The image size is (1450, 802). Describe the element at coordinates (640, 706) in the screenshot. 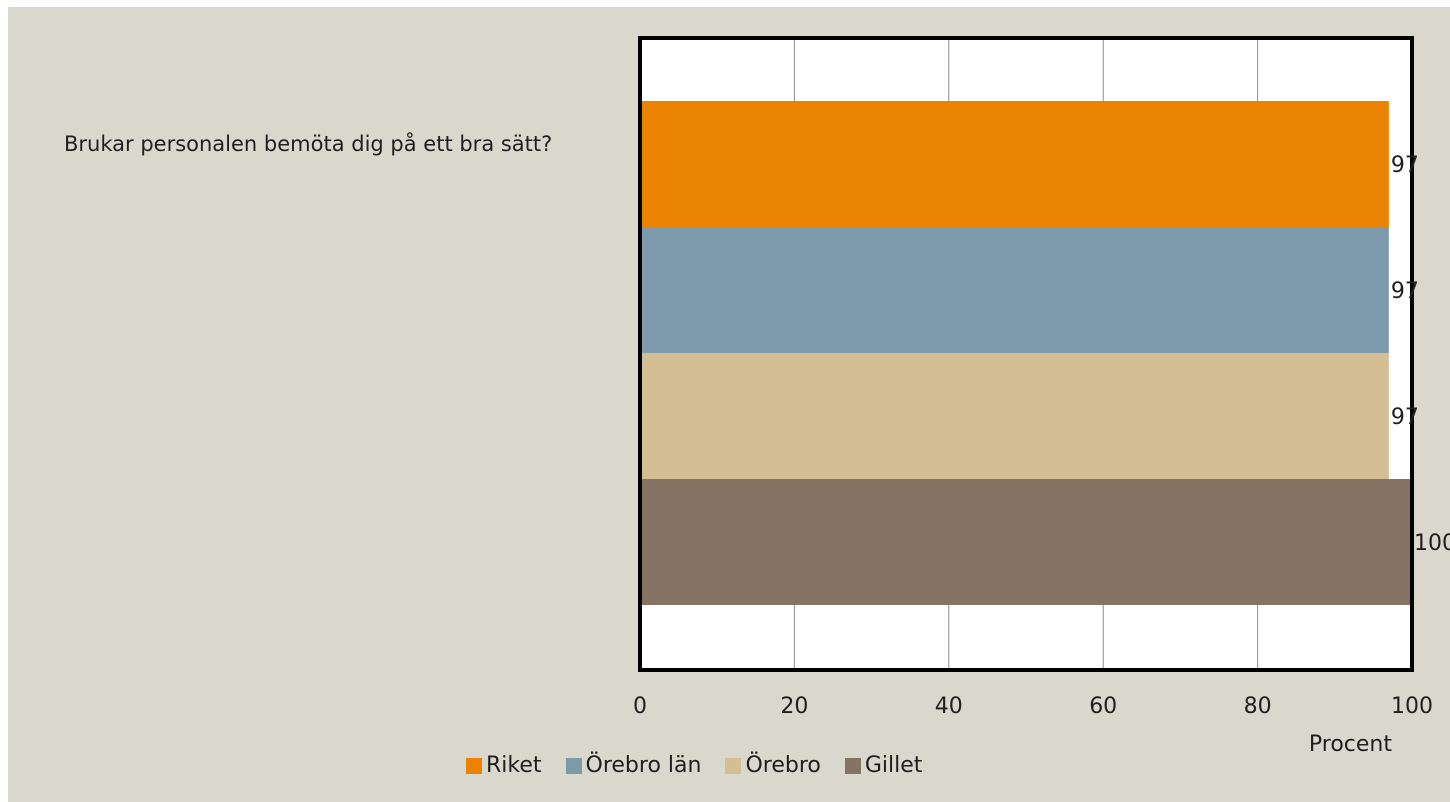

I see `x-tick-label: 0` at that location.